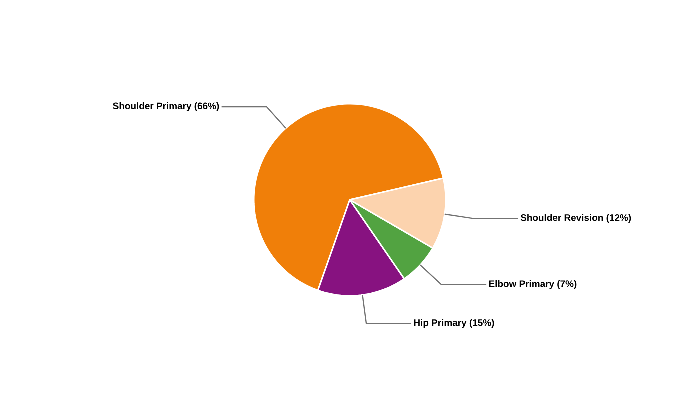 Image resolution: width=700 pixels, height=400 pixels. Describe the element at coordinates (533, 285) in the screenshot. I see `slice-label: Elbow Primary (7%)` at that location.